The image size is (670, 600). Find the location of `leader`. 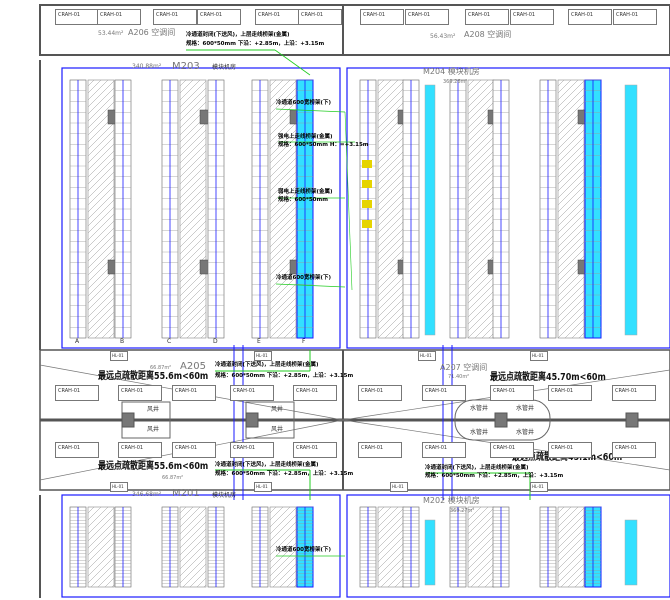

leader is located at coordinates (348, 201).